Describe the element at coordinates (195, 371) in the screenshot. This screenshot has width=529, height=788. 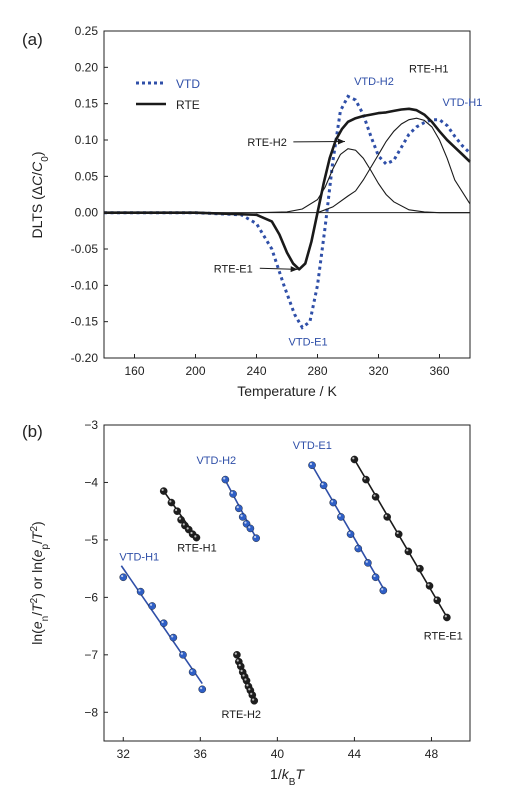
I see `x-tick-label-200: 200` at that location.